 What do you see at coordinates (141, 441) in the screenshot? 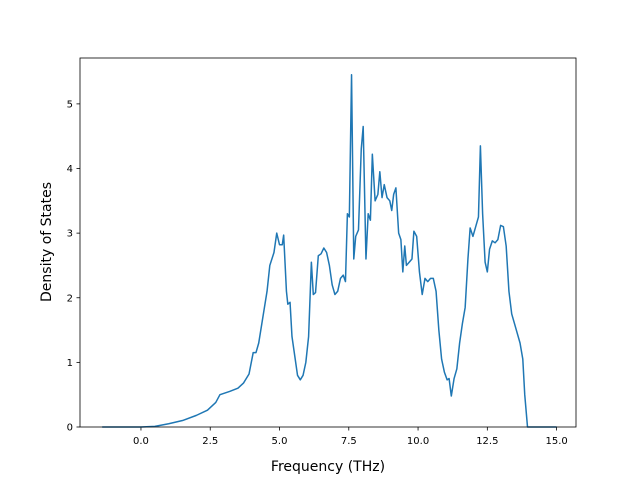
I see `x-tick-label: 0.0` at bounding box center [141, 441].